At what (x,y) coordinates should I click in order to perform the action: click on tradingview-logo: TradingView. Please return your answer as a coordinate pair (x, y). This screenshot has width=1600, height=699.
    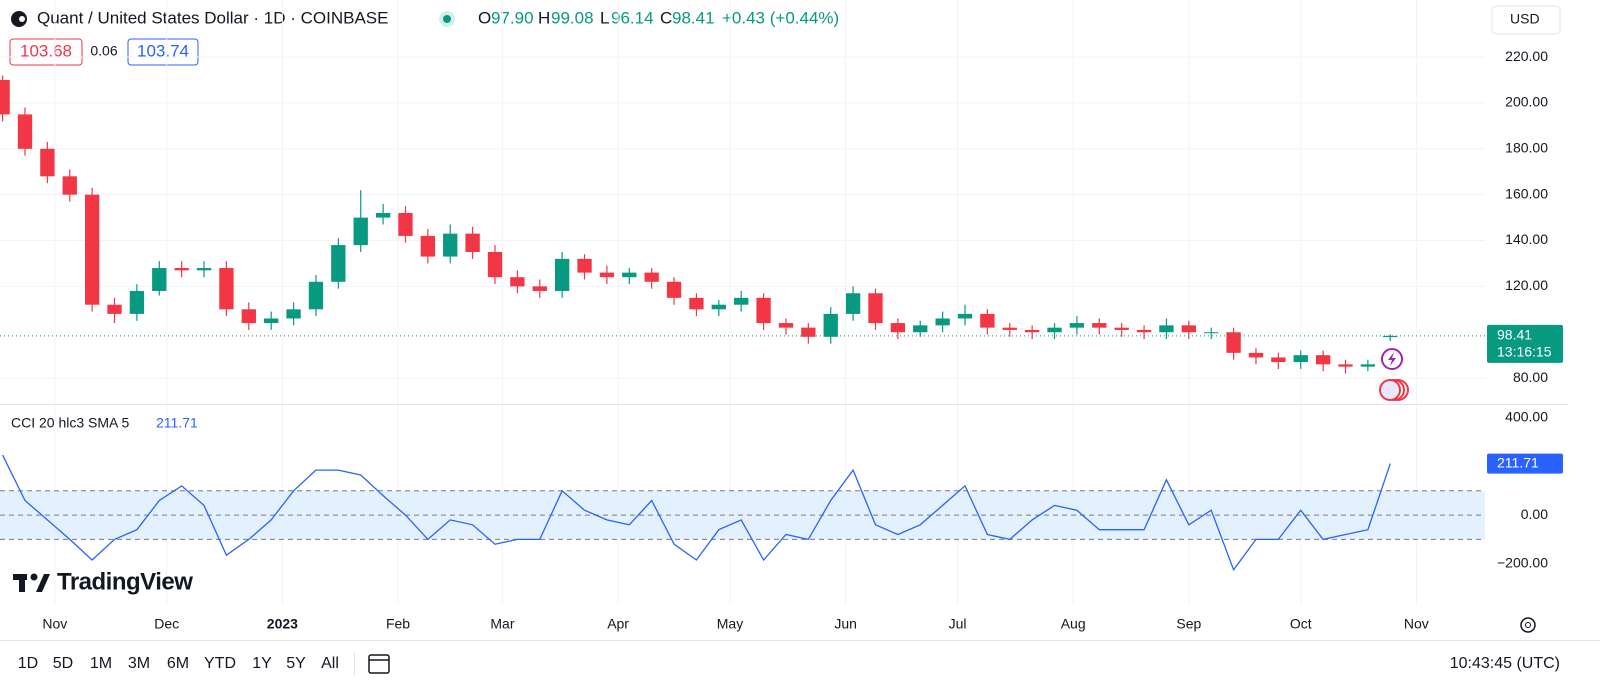
    Looking at the image, I should click on (103, 581).